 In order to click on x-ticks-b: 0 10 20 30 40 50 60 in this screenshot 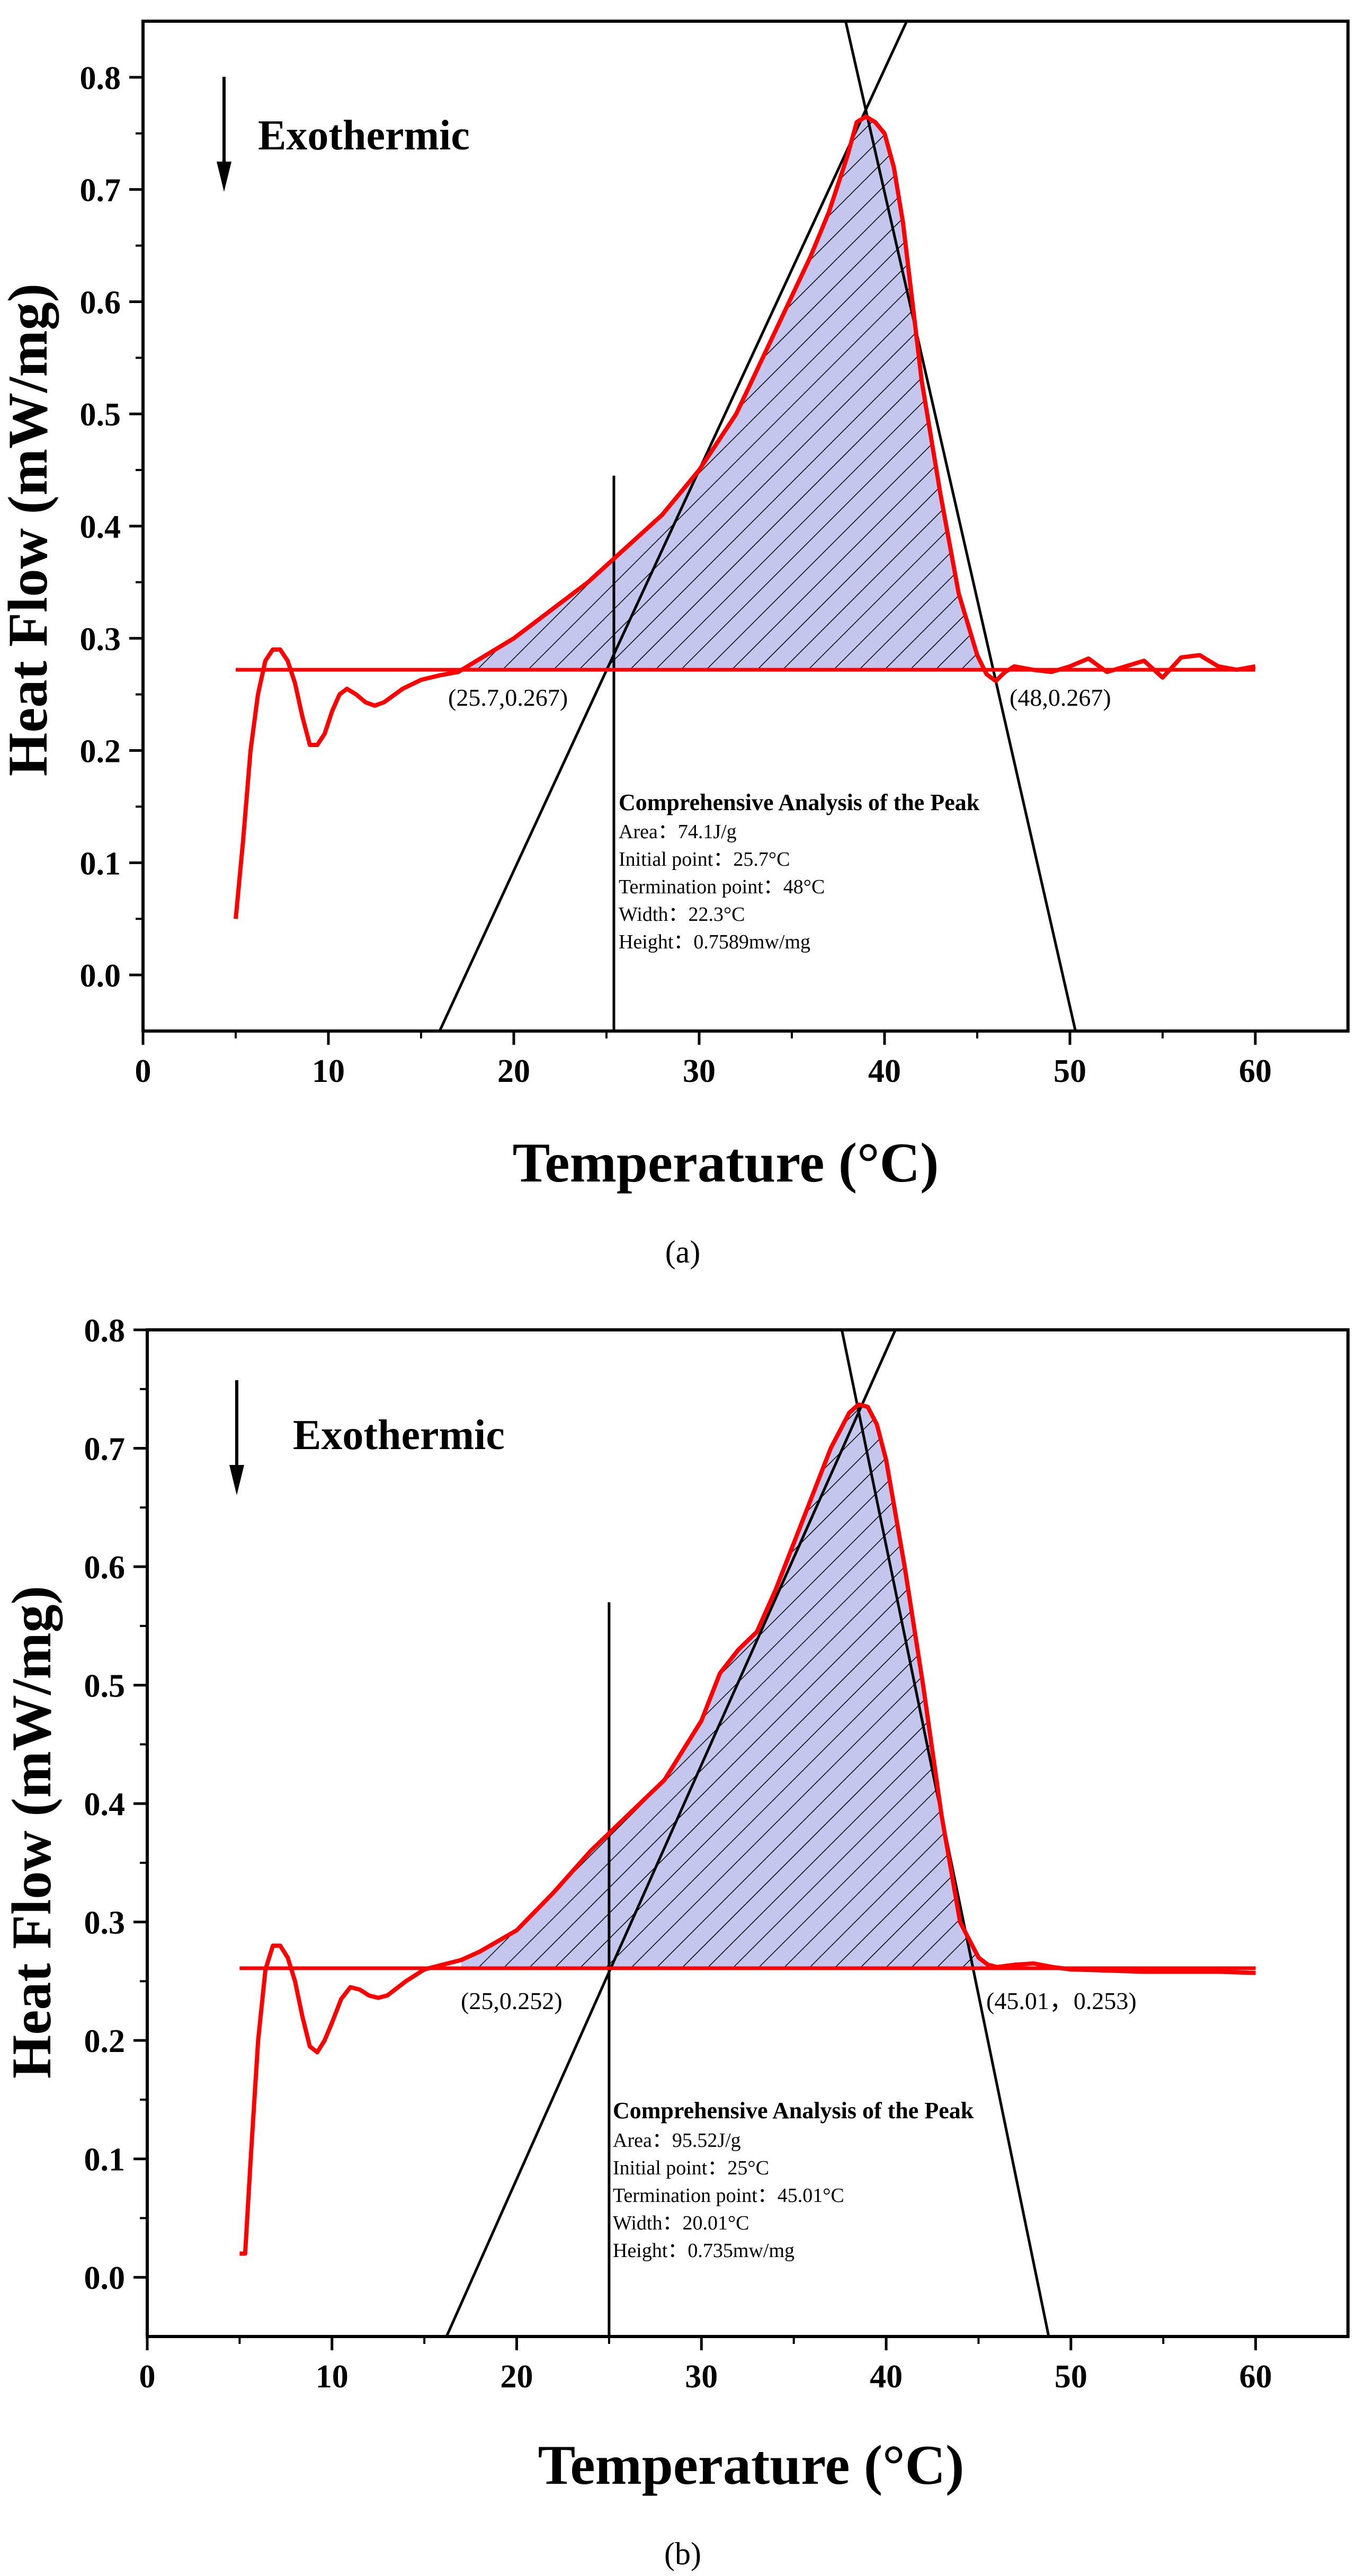, I will do `click(705, 2366)`.